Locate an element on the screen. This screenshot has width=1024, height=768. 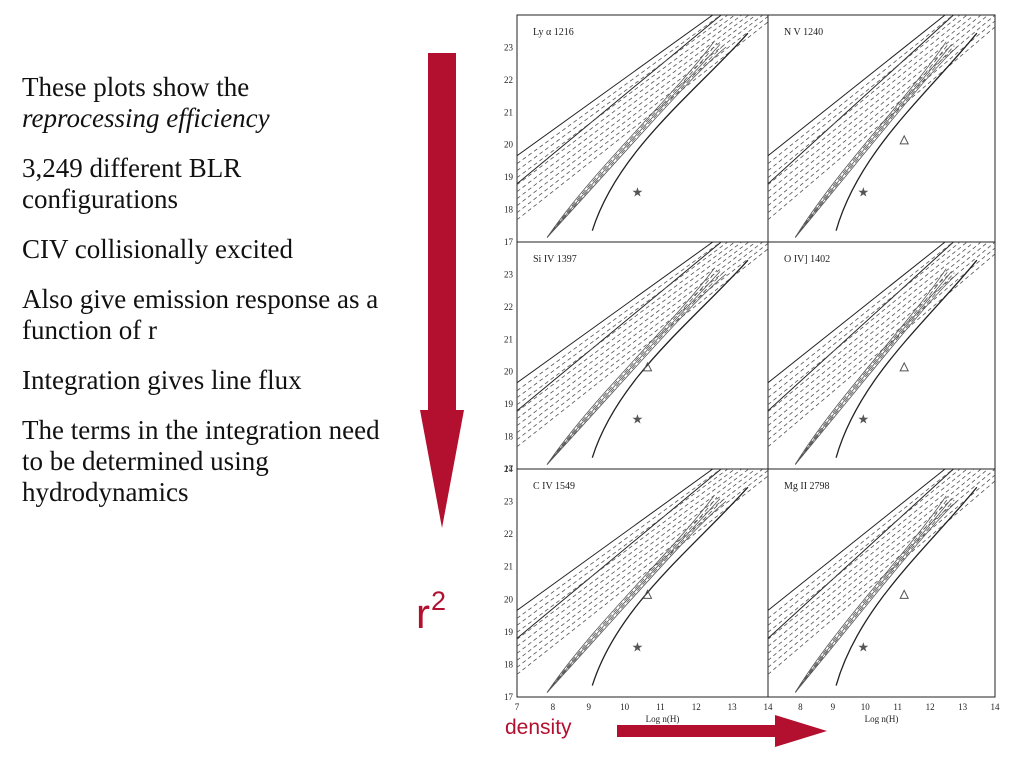
x-tick-label: 7 is located at coordinates (517, 707).